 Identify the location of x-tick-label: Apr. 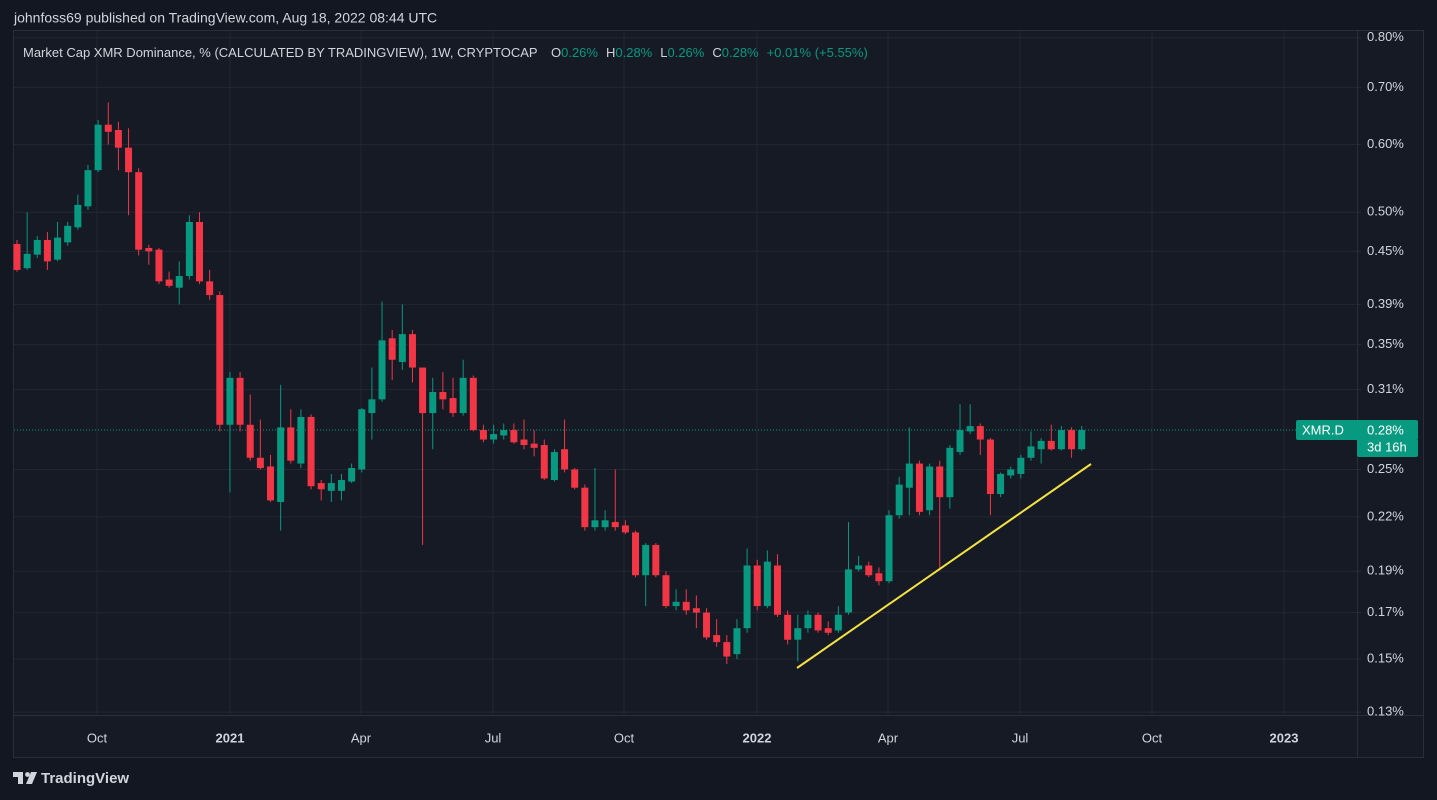
(888, 737).